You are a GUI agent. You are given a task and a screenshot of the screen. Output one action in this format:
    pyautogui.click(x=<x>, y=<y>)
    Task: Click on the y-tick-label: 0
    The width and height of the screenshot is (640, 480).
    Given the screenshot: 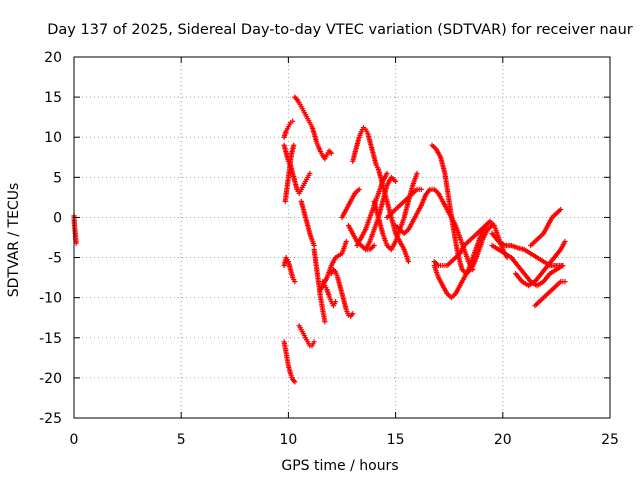 What is the action you would take?
    pyautogui.click(x=57, y=218)
    